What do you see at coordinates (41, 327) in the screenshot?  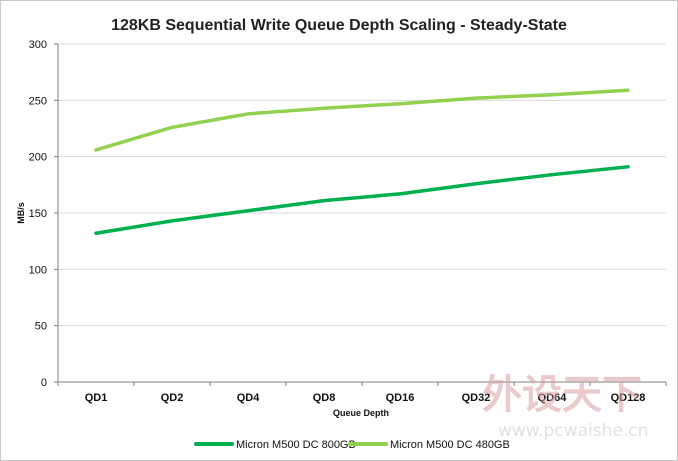 I see `y-tick-label: 50` at bounding box center [41, 327].